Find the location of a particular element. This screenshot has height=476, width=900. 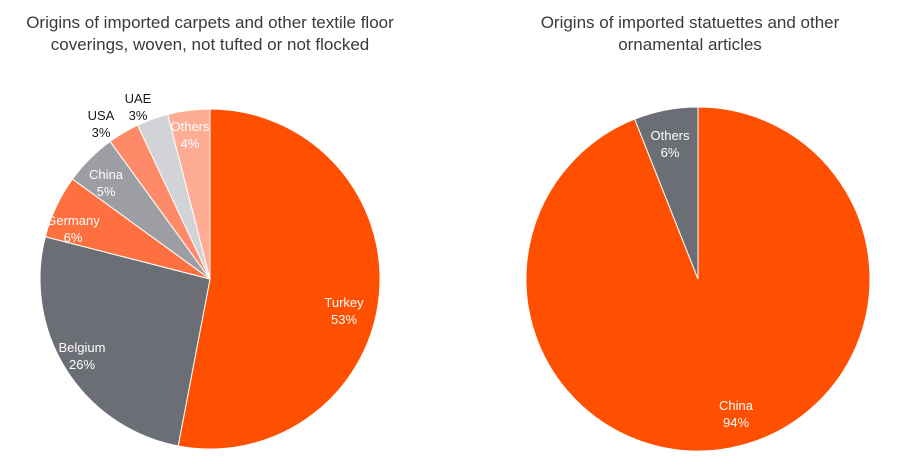

pie1-label-others: Others 4% is located at coordinates (190, 135).